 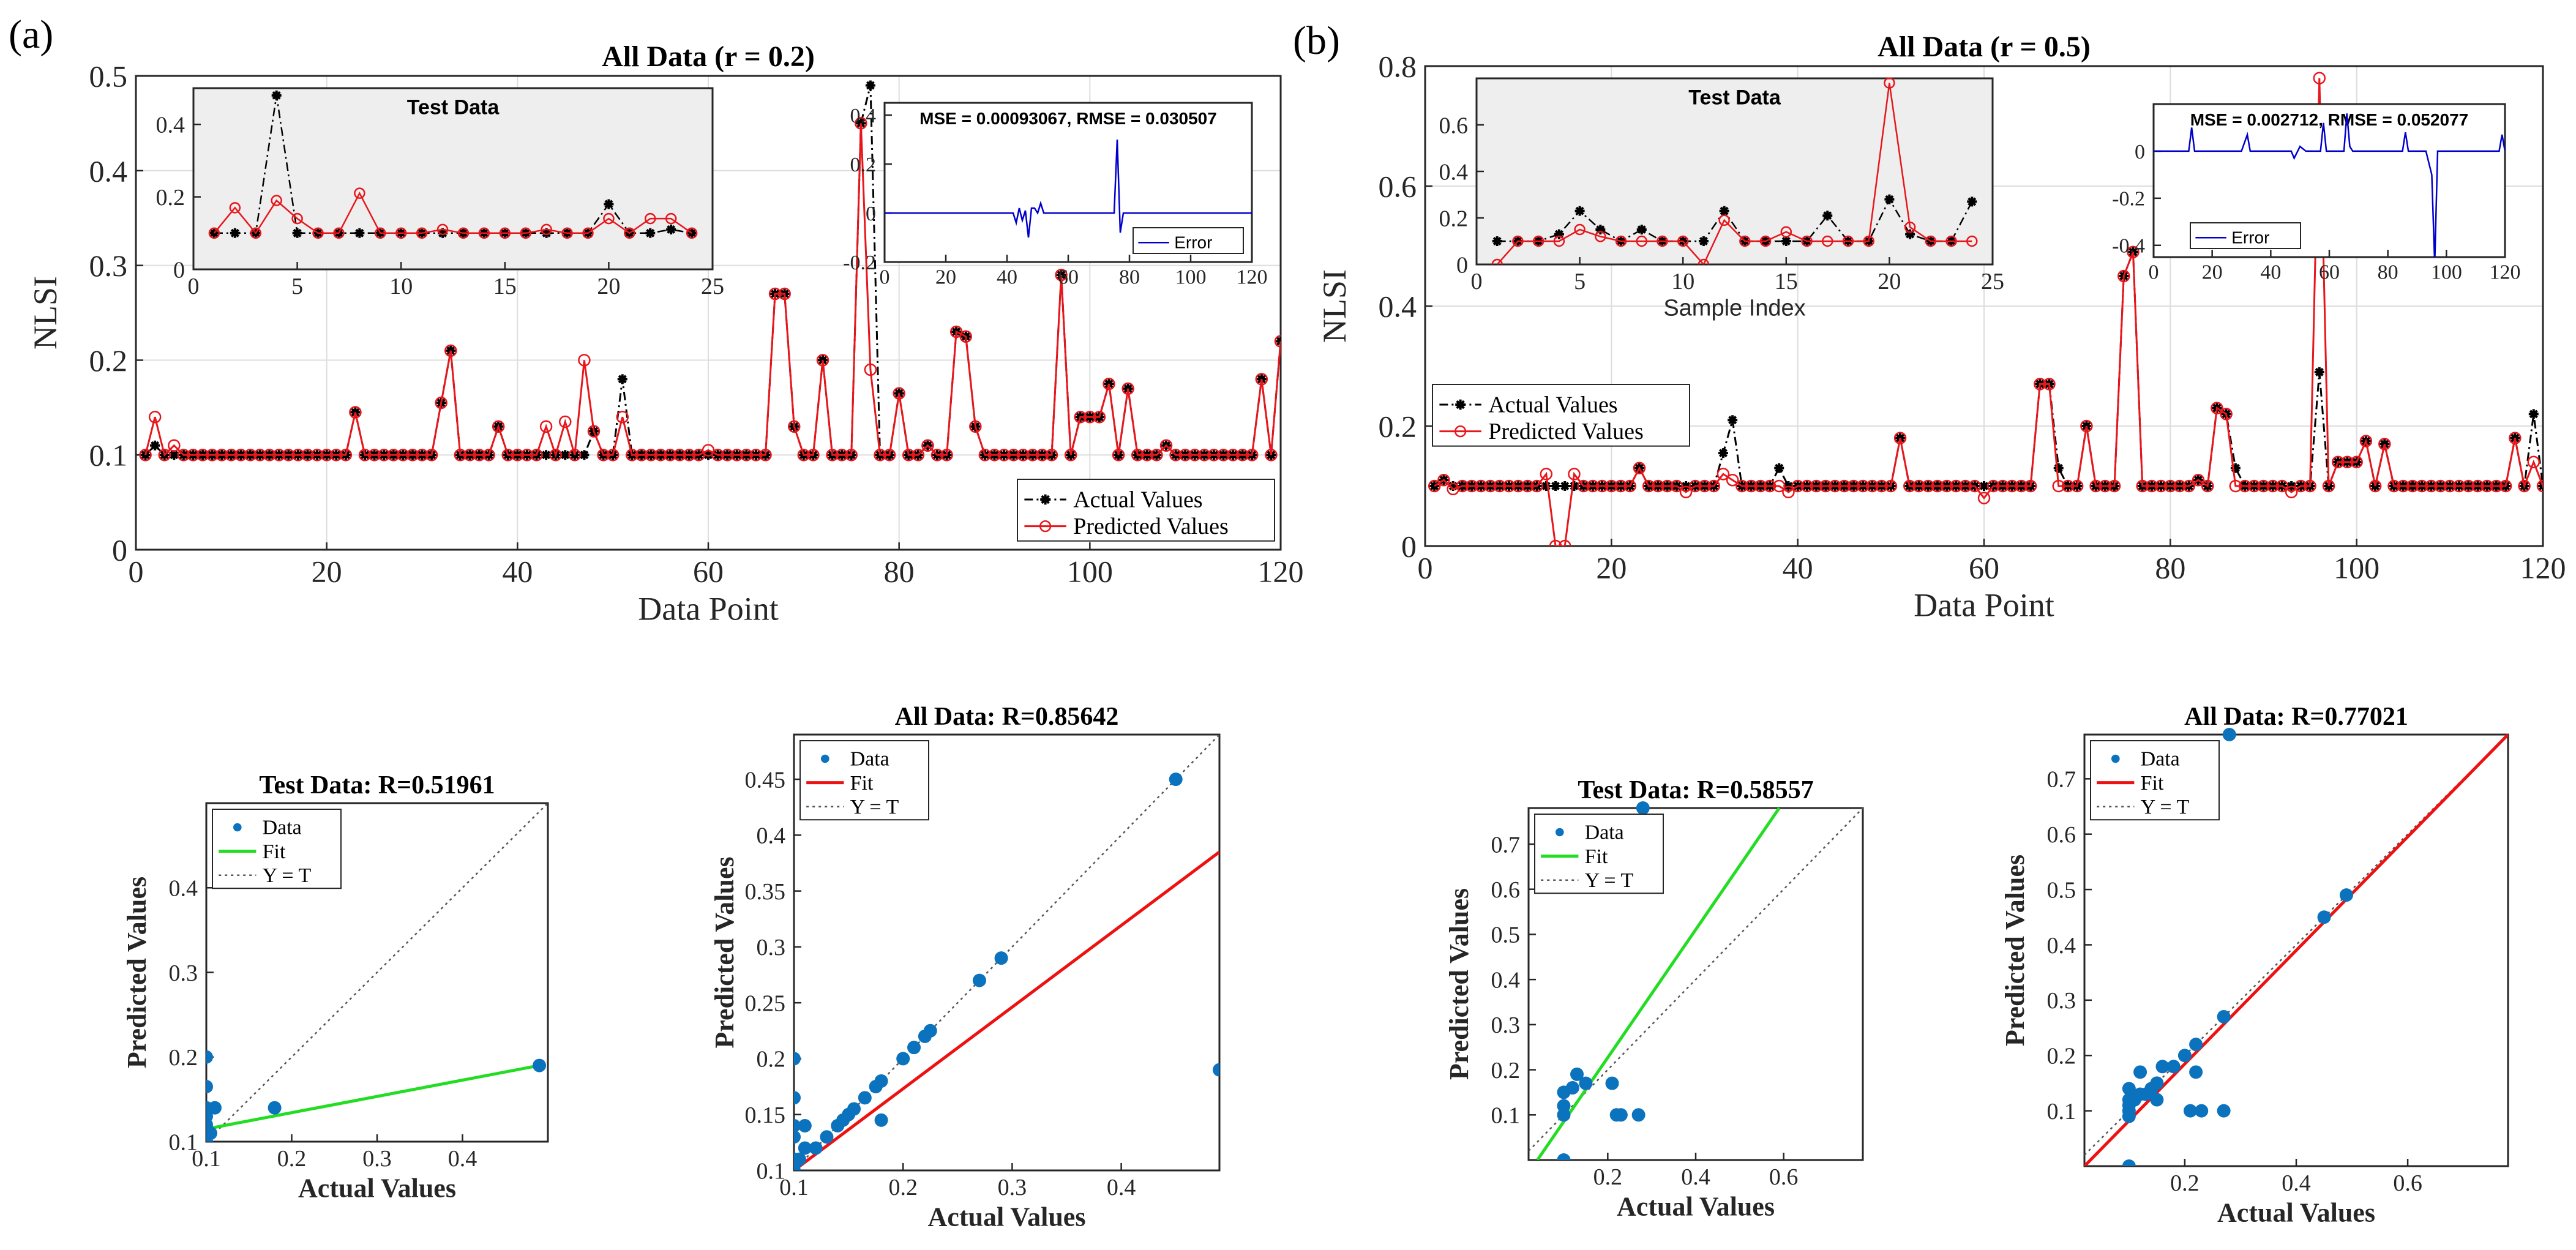 I want to click on b_main-xlabel: Data Point, so click(x=1984, y=605).